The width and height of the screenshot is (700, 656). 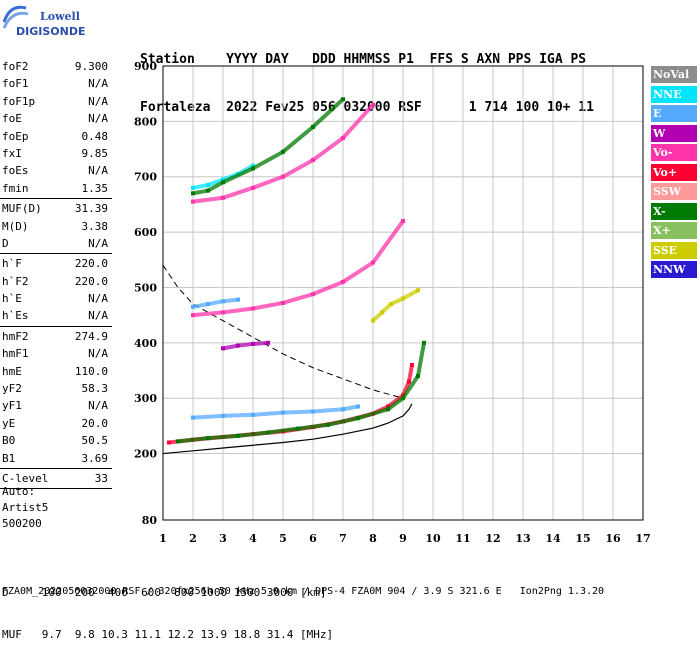 What do you see at coordinates (287, 360) in the screenshot?
I see `chart-curves` at bounding box center [287, 360].